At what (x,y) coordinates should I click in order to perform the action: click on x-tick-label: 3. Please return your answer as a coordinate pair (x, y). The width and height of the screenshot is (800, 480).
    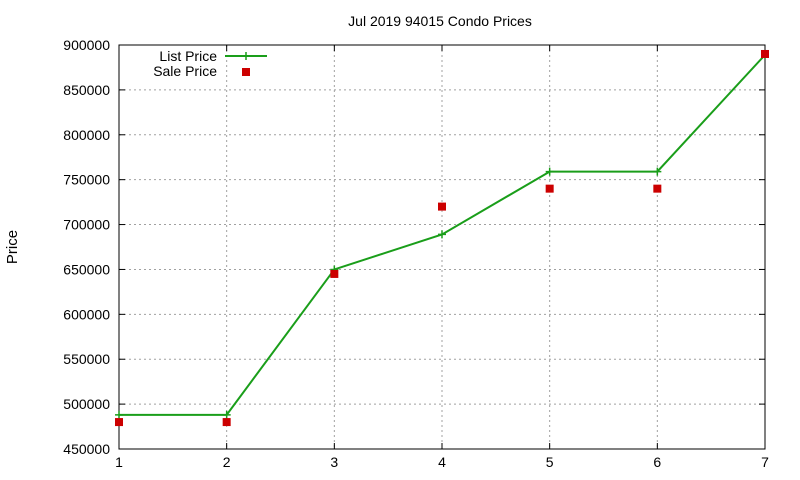
    Looking at the image, I should click on (334, 462).